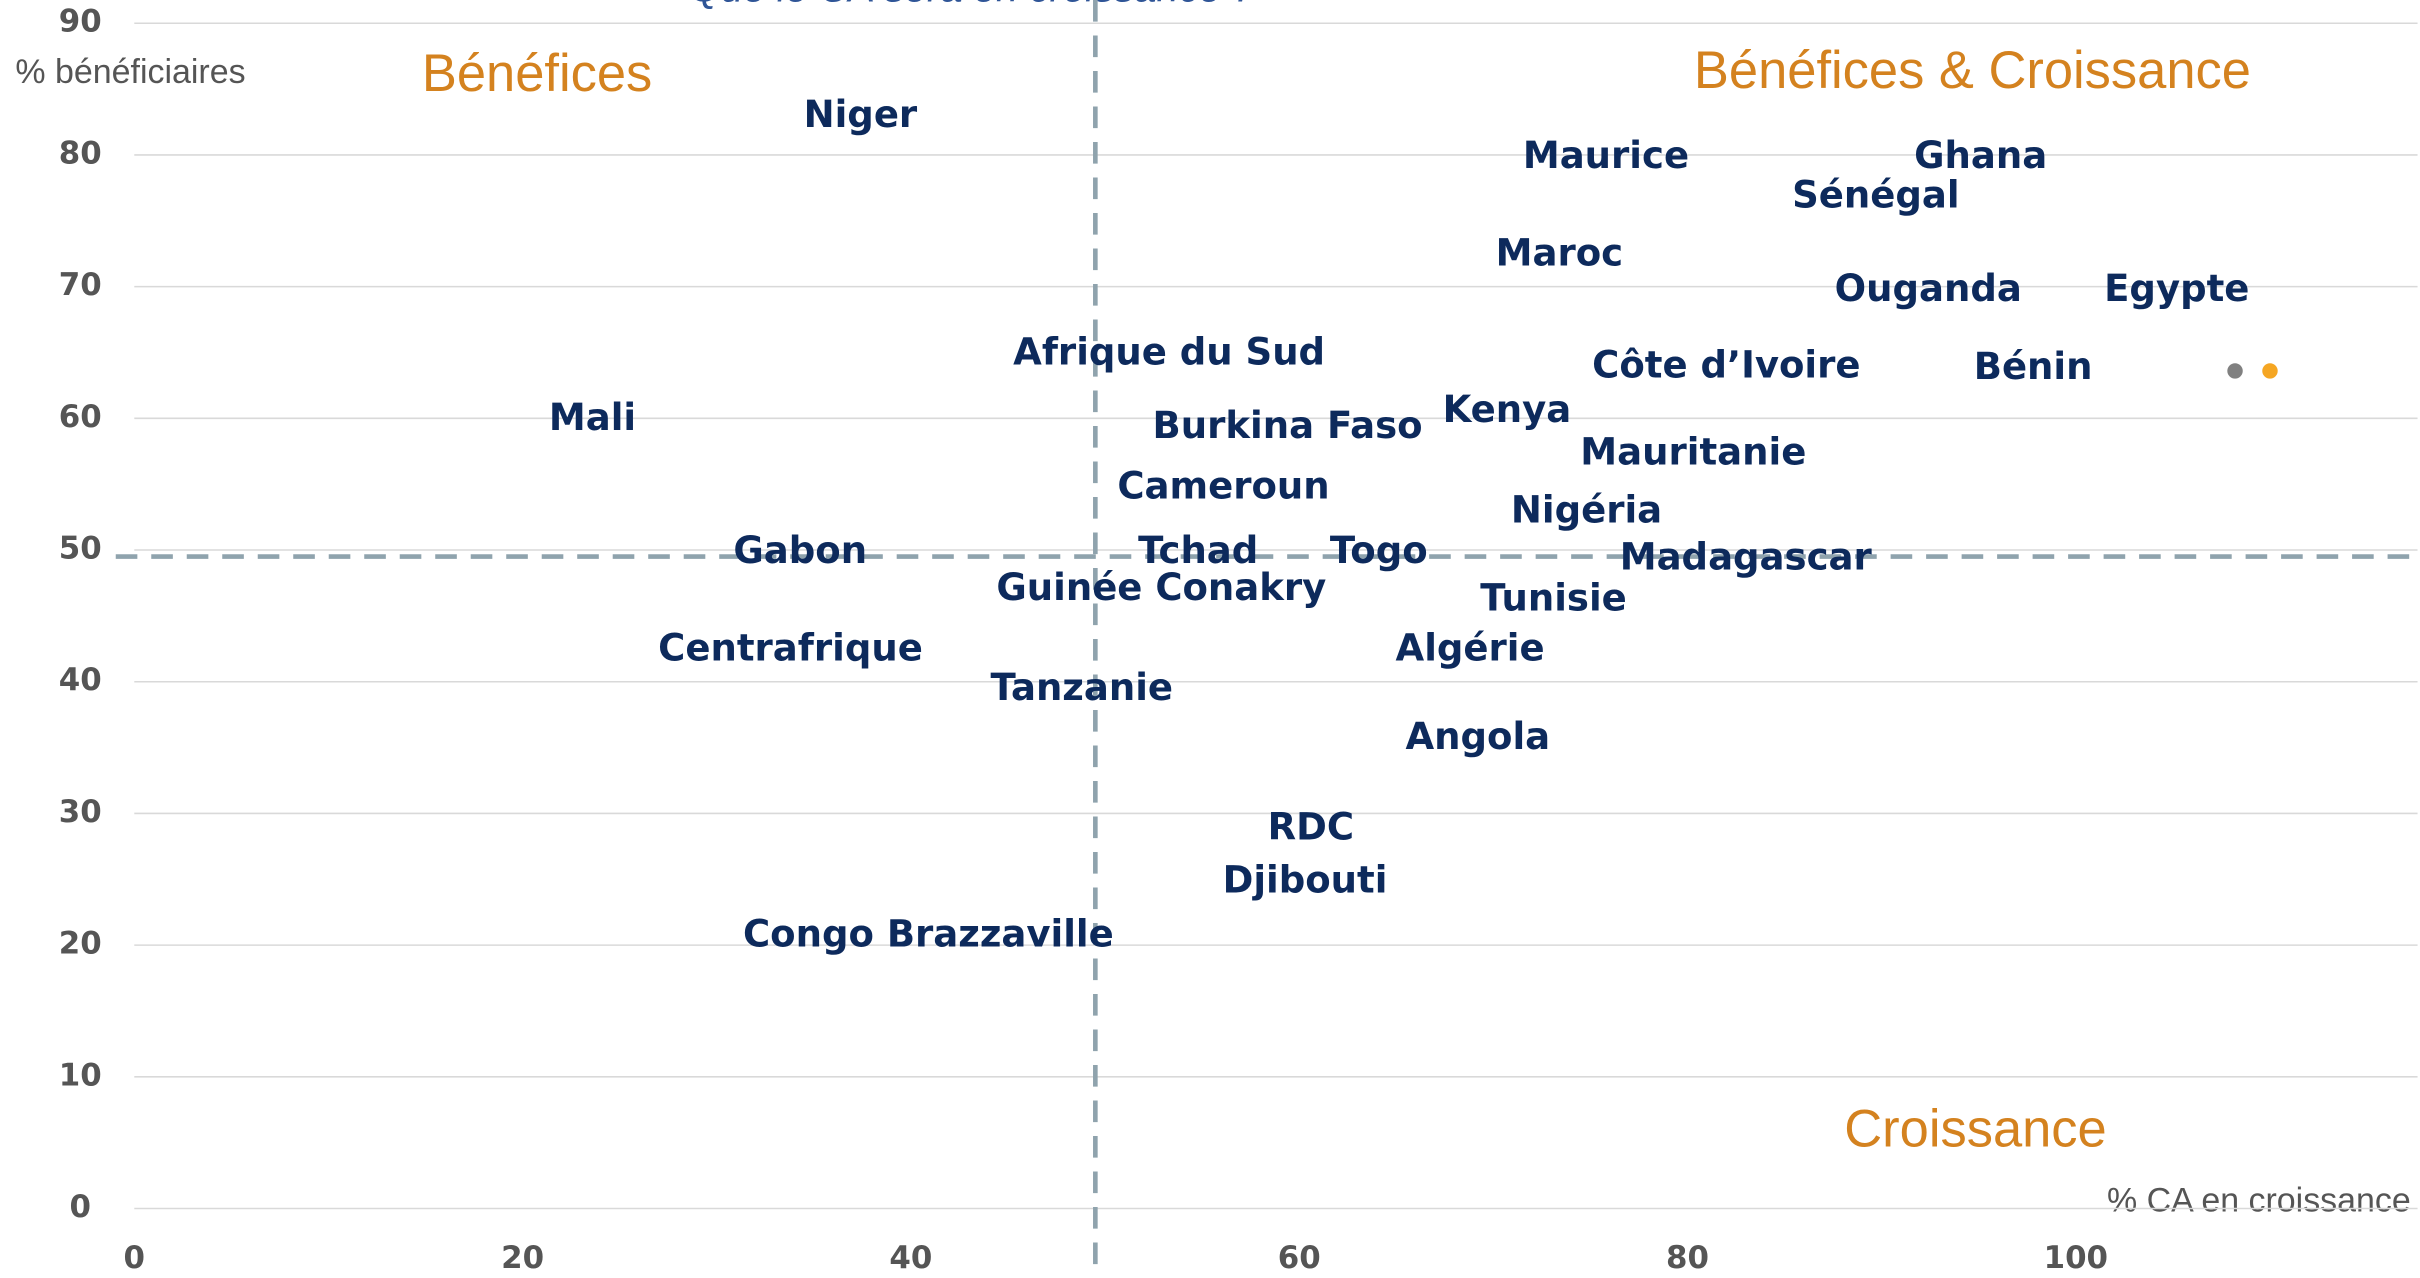 Image resolution: width=2420 pixels, height=1278 pixels. I want to click on y-tick-label: 30, so click(80, 812).